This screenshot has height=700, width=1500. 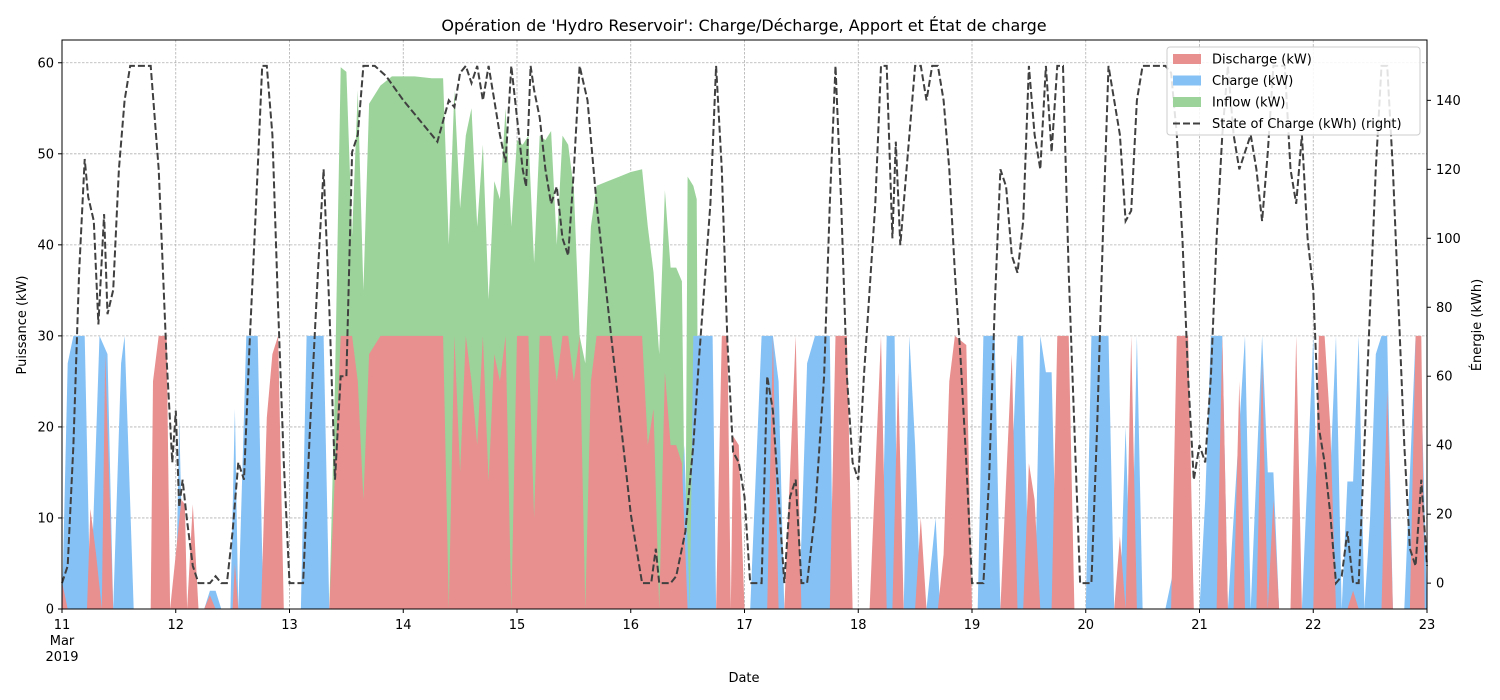 What do you see at coordinates (1448, 170) in the screenshot?
I see `y-right-tick-label: 120` at bounding box center [1448, 170].